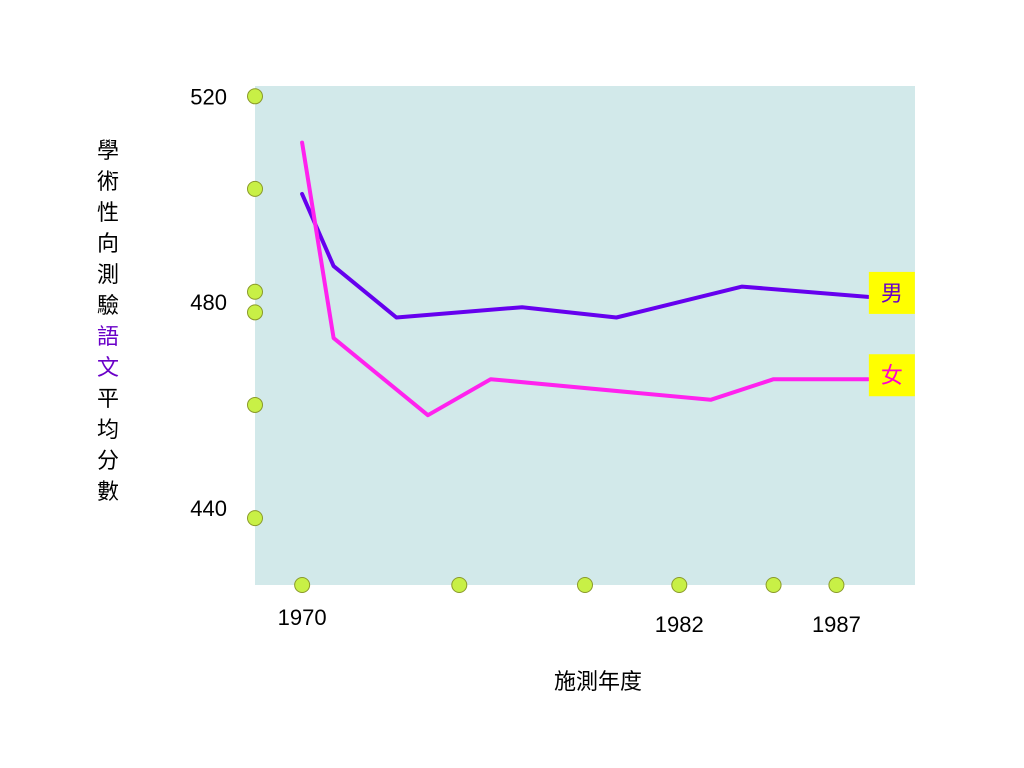 The width and height of the screenshot is (1024, 768). I want to click on y-tick-label: 480, so click(208, 302).